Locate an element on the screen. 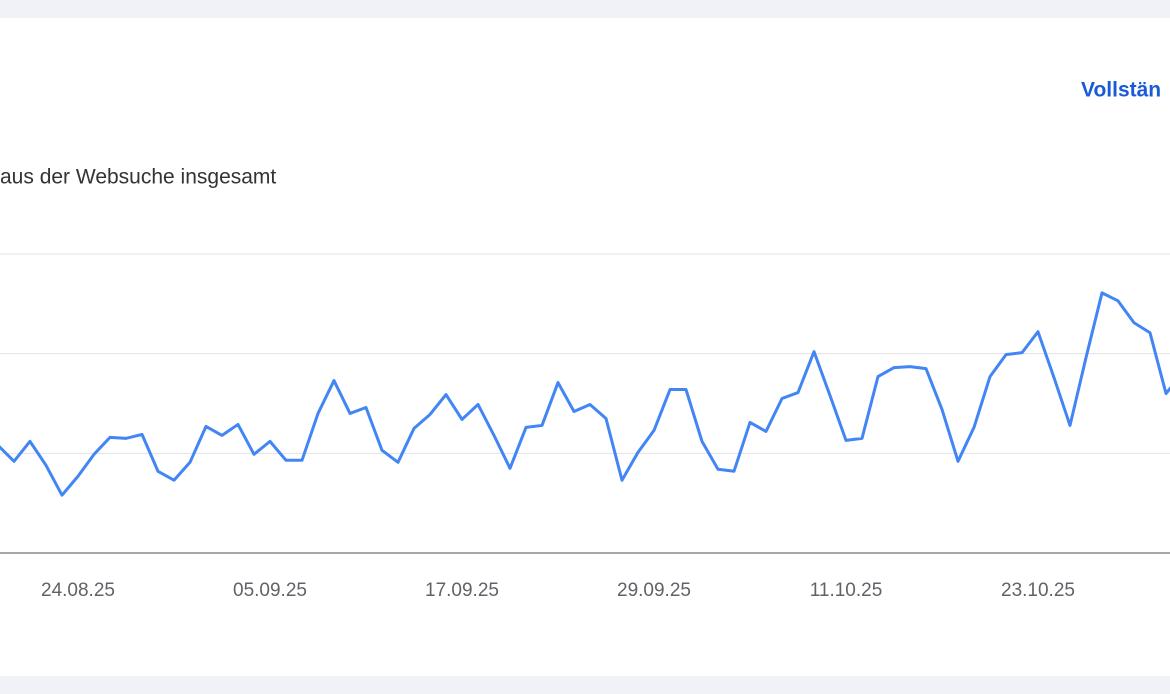  chart-heading: aus der Websuche insgesamt is located at coordinates (138, 177).